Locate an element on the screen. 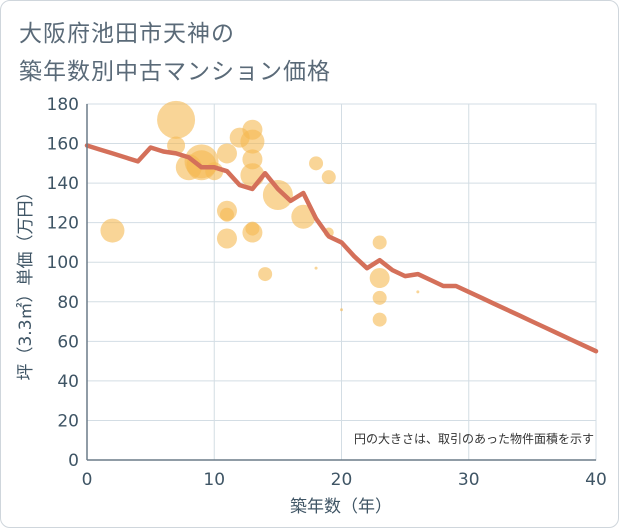  y-tick-label: 120 is located at coordinates (63, 224).